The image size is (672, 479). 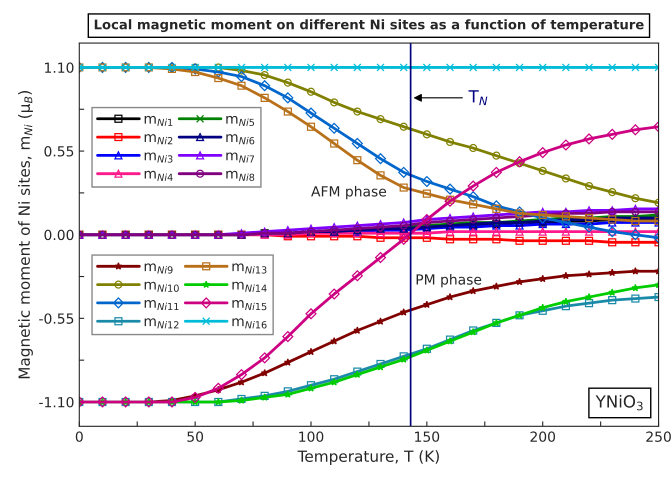 What do you see at coordinates (249, 268) in the screenshot?
I see `legend-label: m$_{Ni13}$` at bounding box center [249, 268].